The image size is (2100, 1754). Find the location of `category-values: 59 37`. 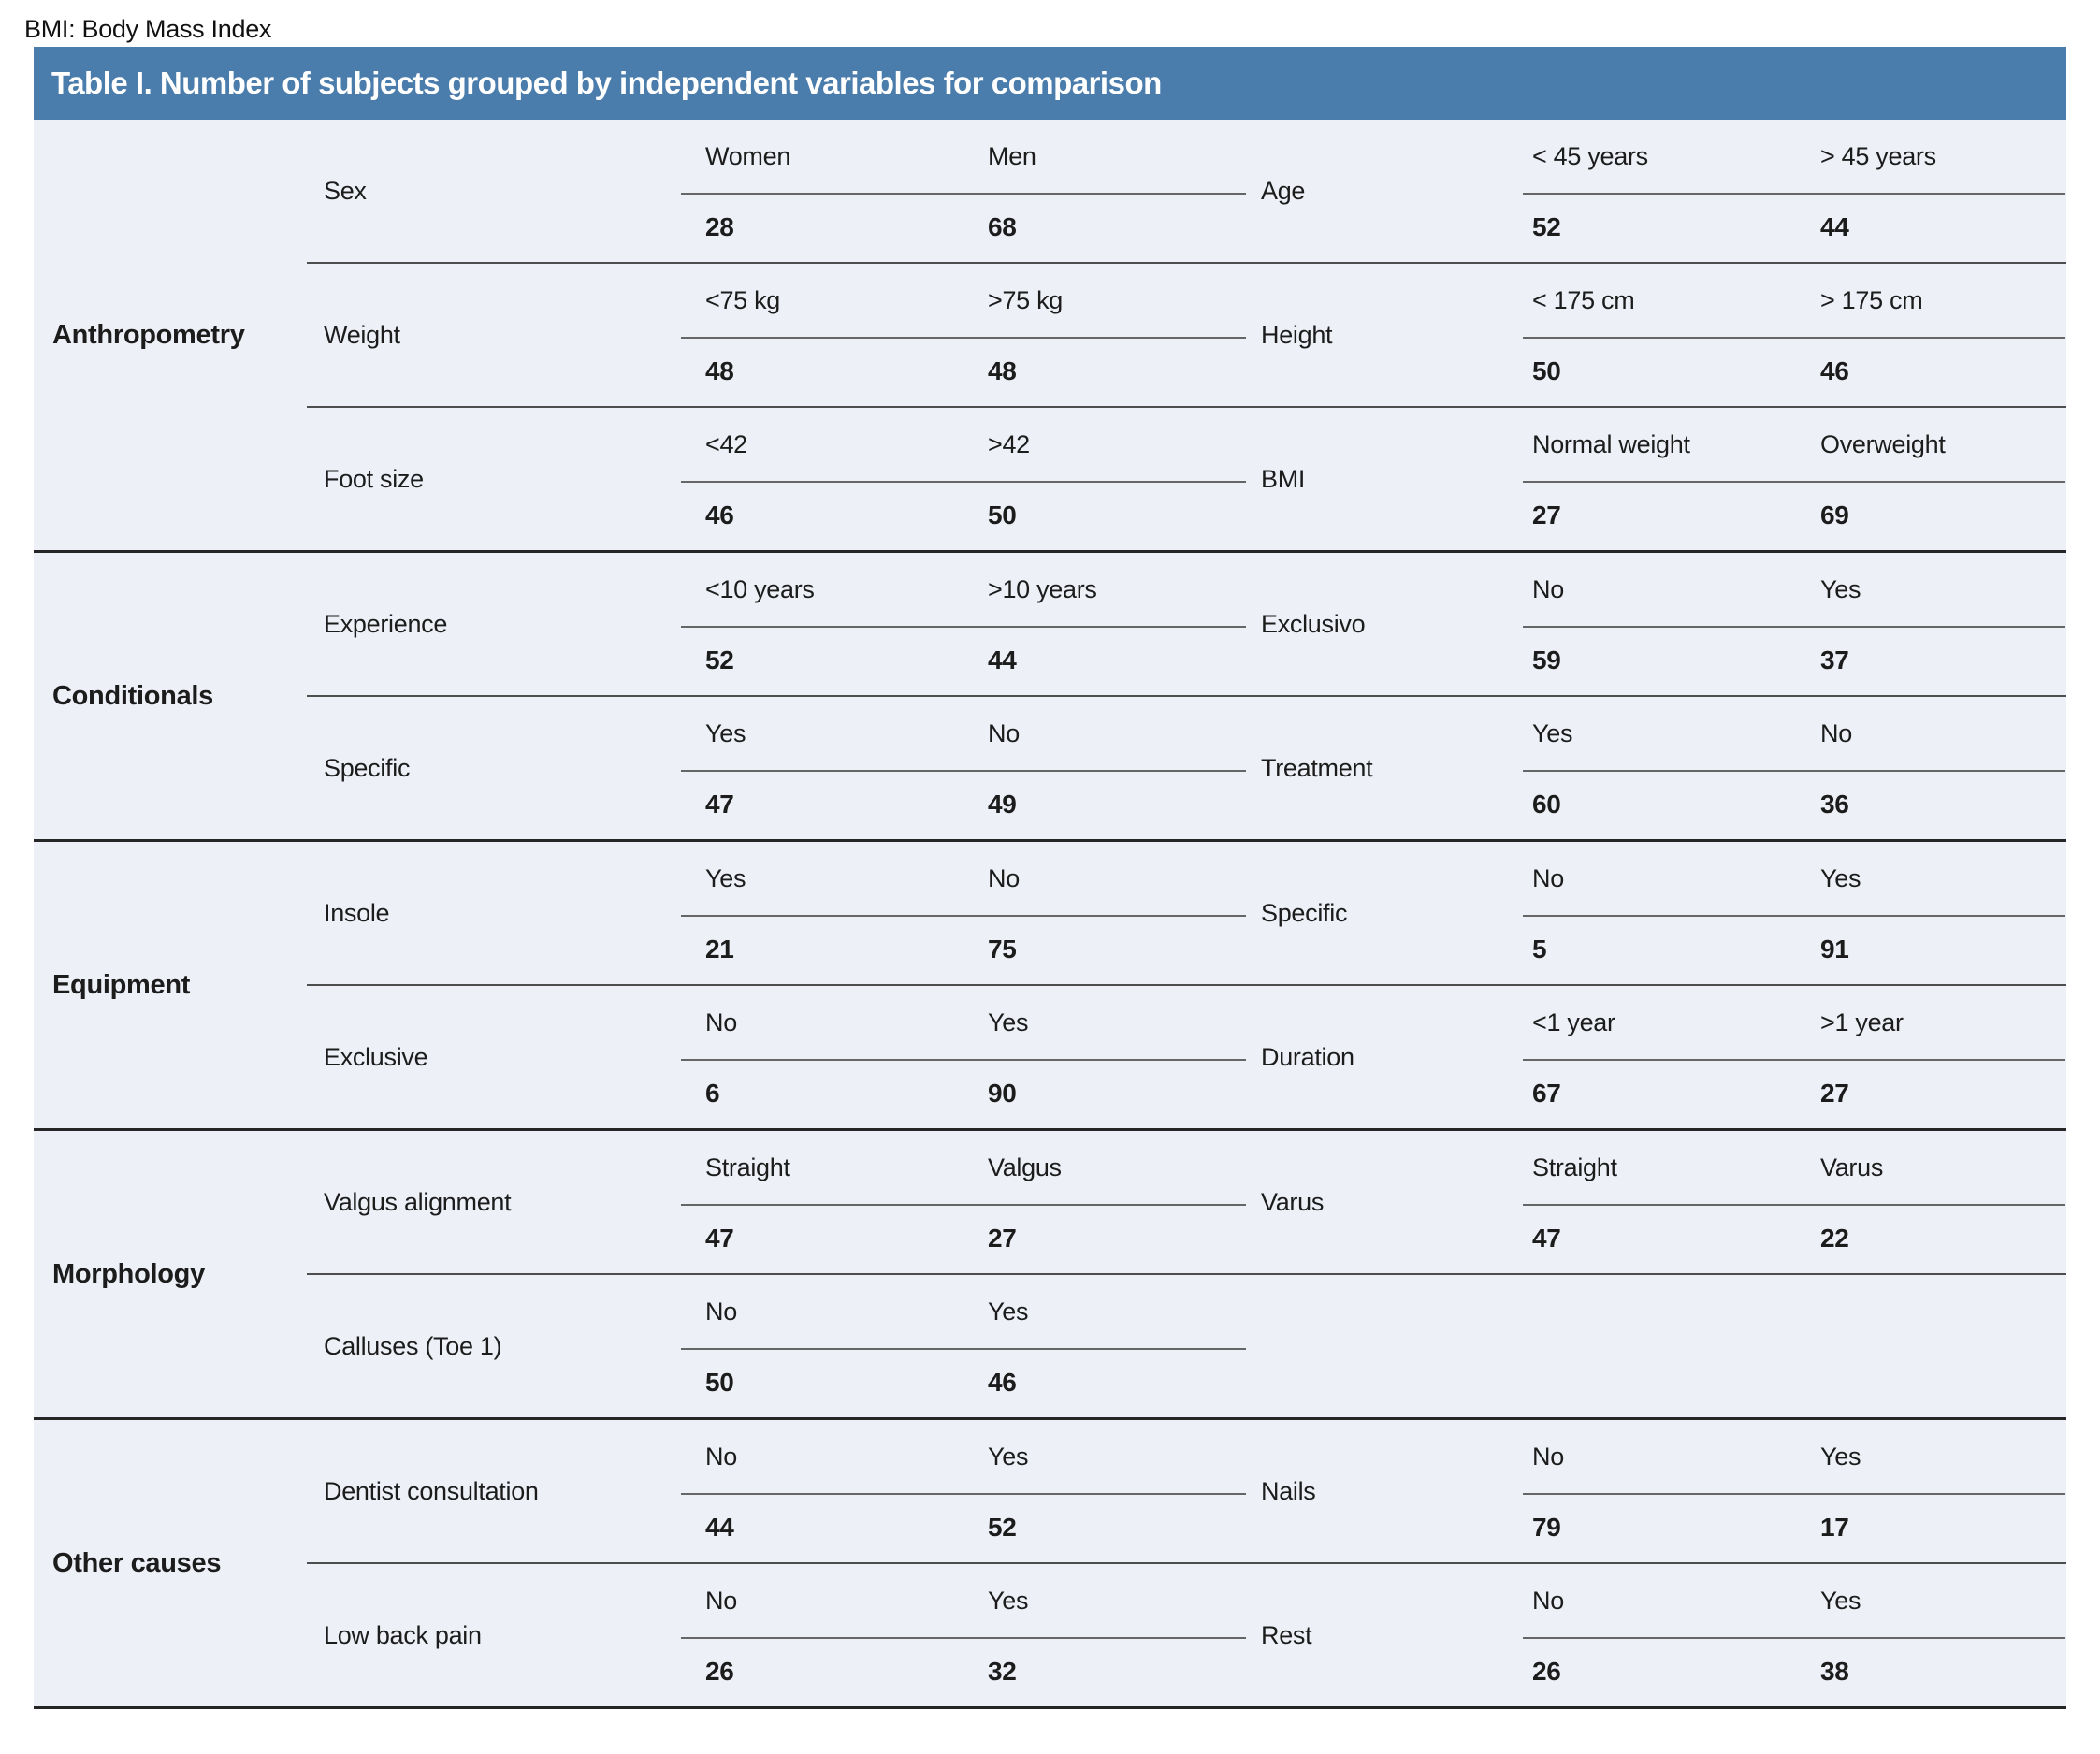

category-values: 59 37 is located at coordinates (1794, 660).